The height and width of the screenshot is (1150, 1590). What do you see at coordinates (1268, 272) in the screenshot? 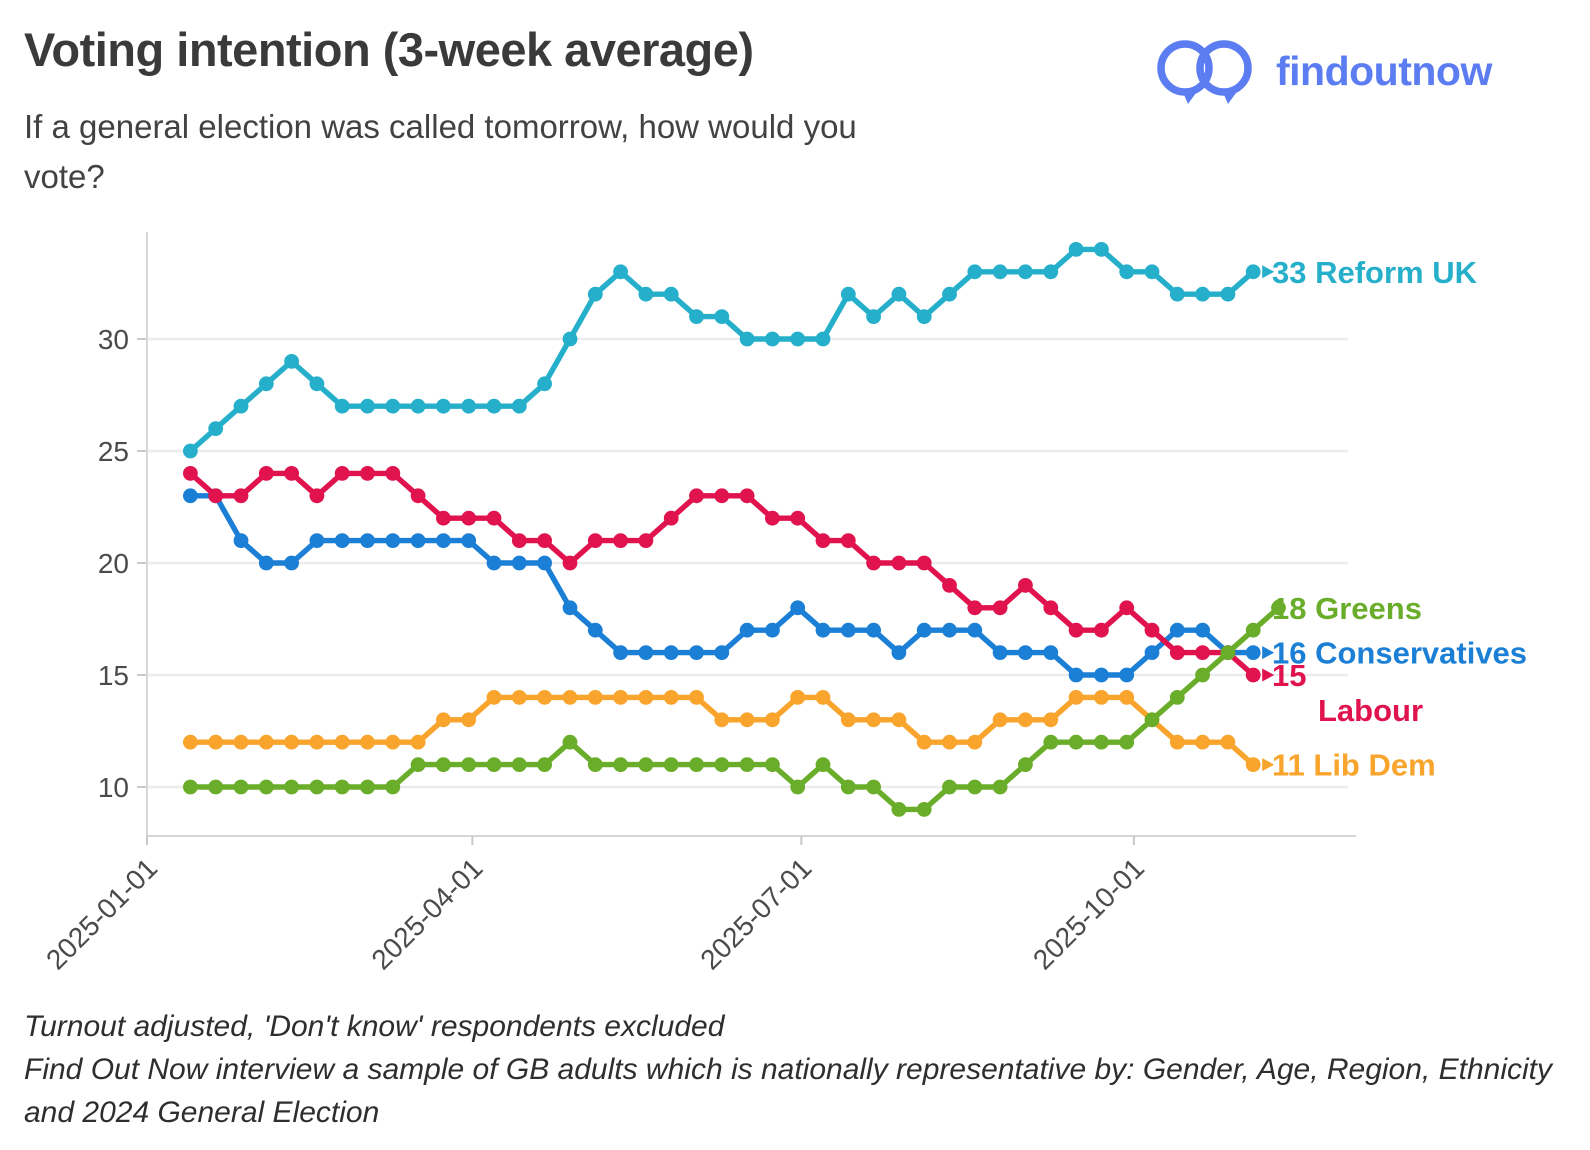
I see `label-arrow-reform-uk` at bounding box center [1268, 272].